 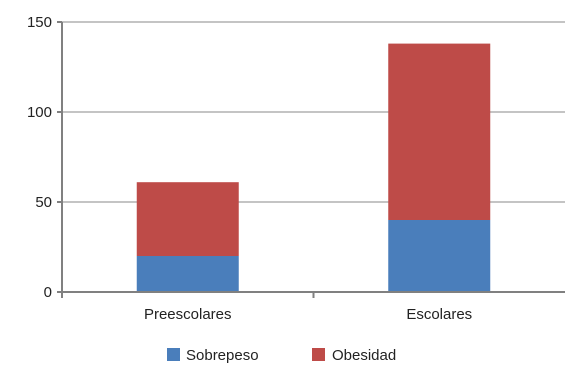 What do you see at coordinates (281, 355) in the screenshot?
I see `legend: Sobrepeso Obesidad` at bounding box center [281, 355].